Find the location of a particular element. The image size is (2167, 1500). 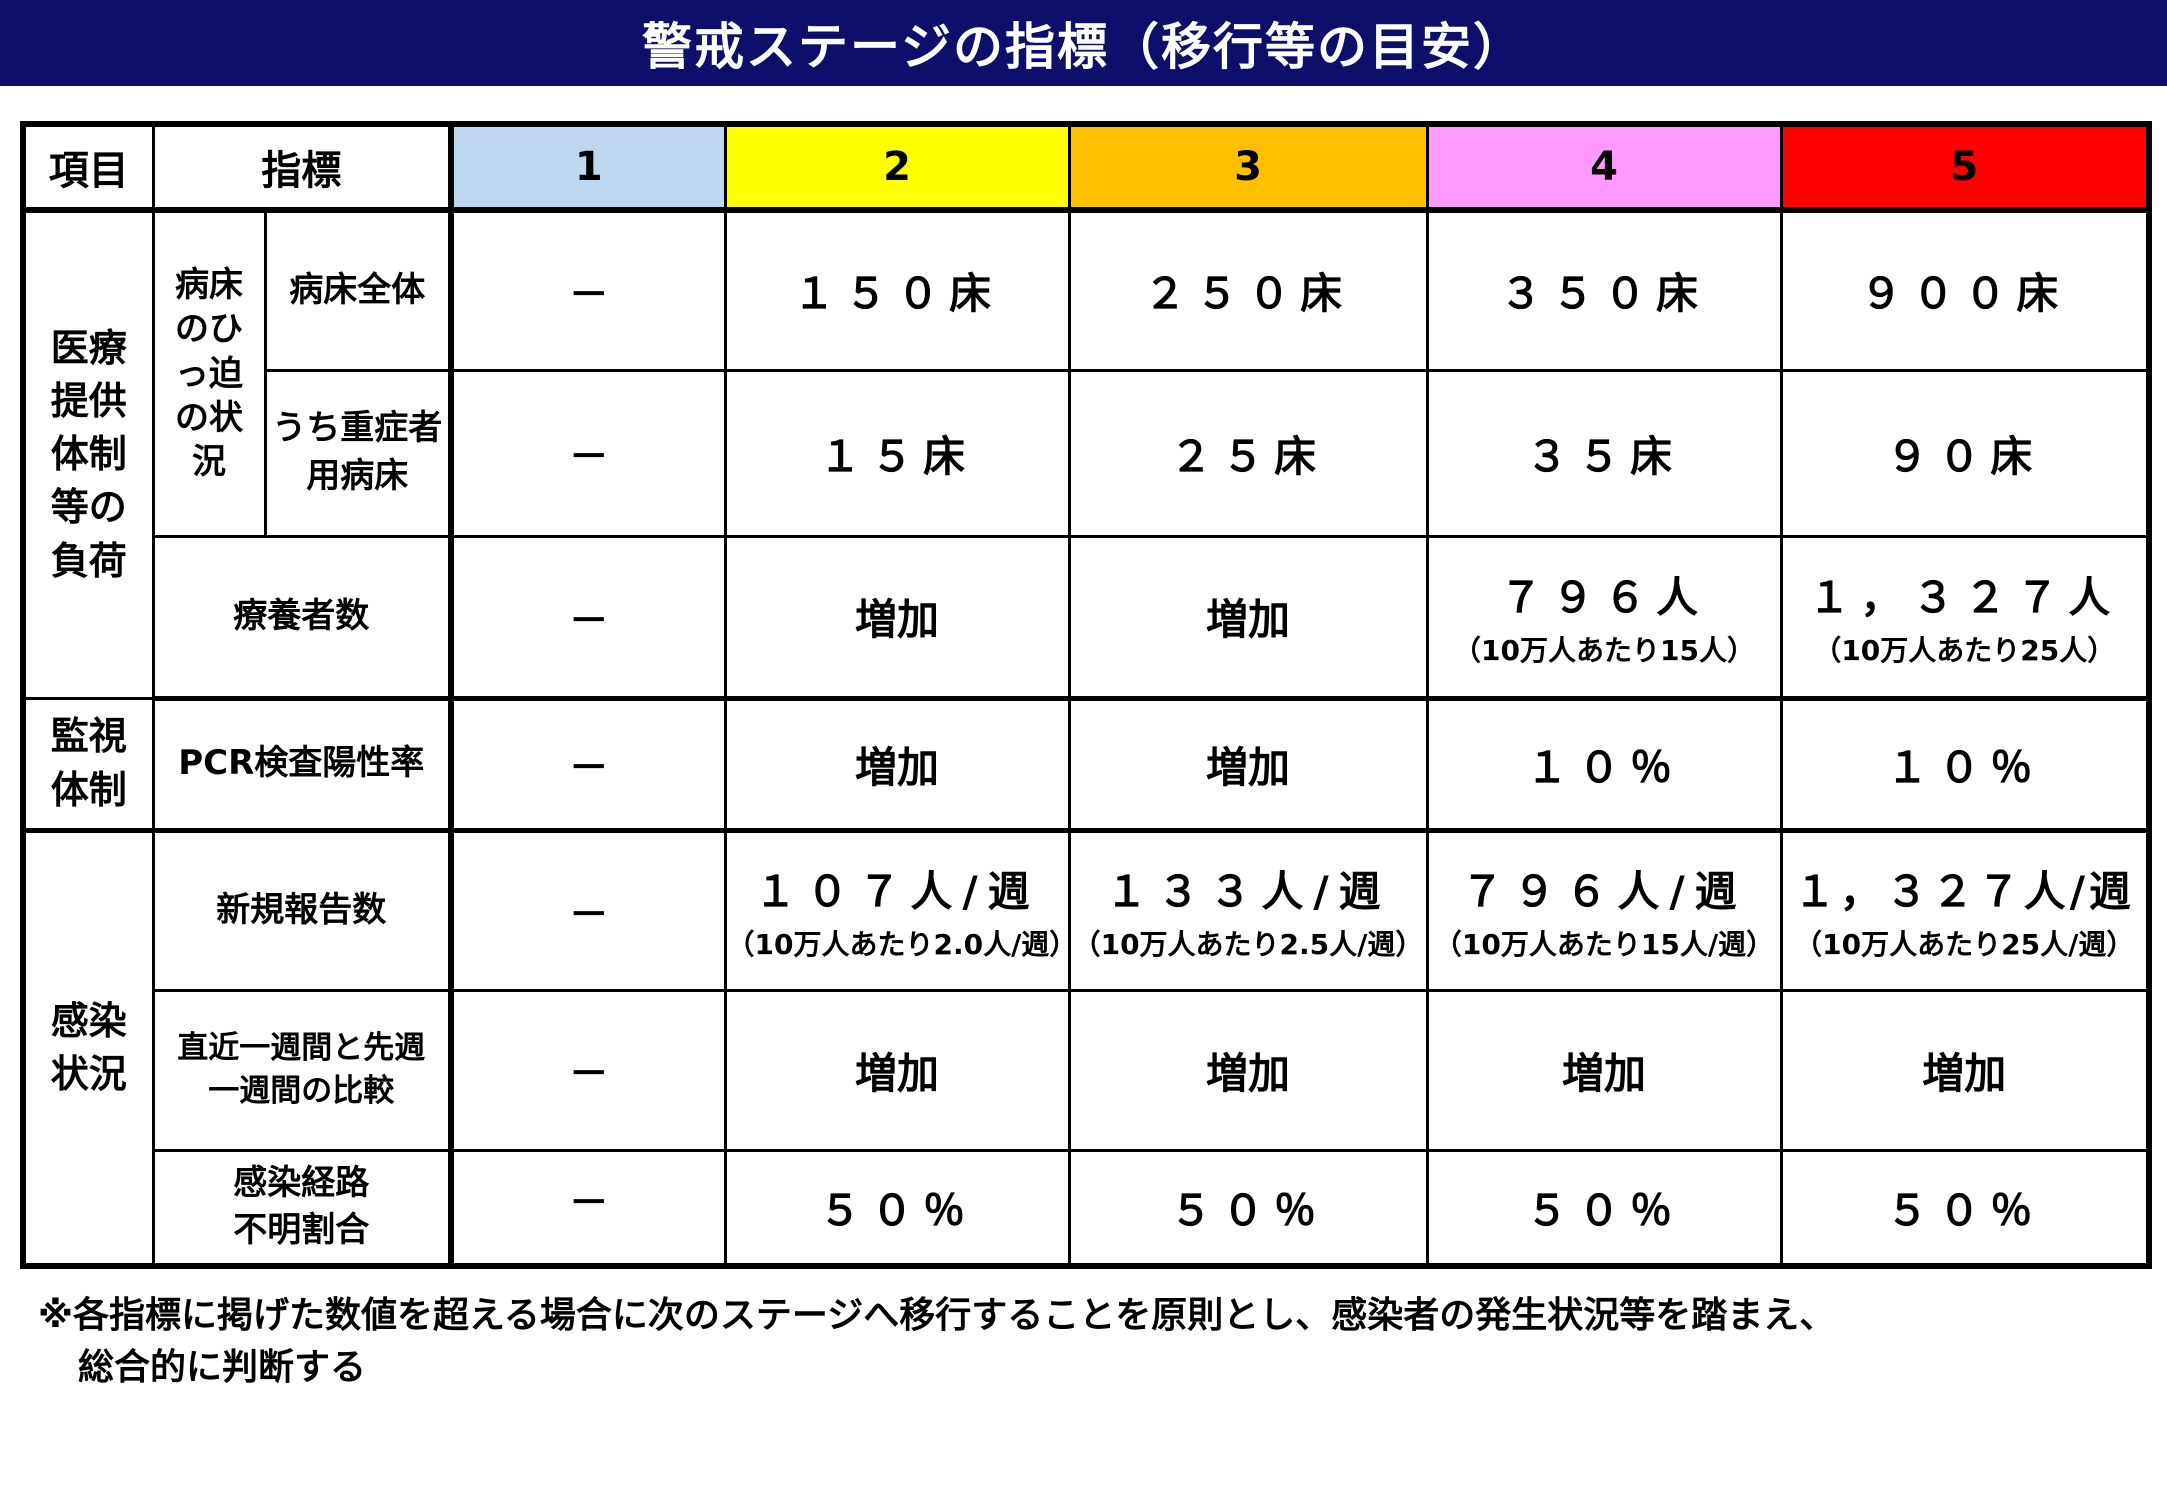

row-pcr: 監視体制 PCR検査陽性率 － 増加 増加 １０％ １０％ is located at coordinates (1086, 764).